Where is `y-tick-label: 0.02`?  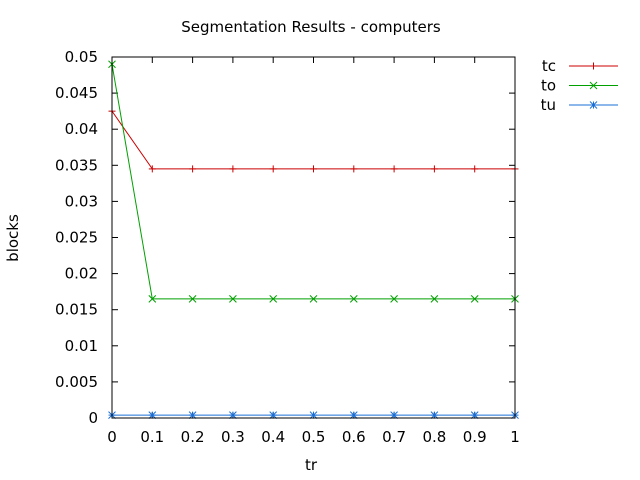 y-tick-label: 0.02 is located at coordinates (81, 274).